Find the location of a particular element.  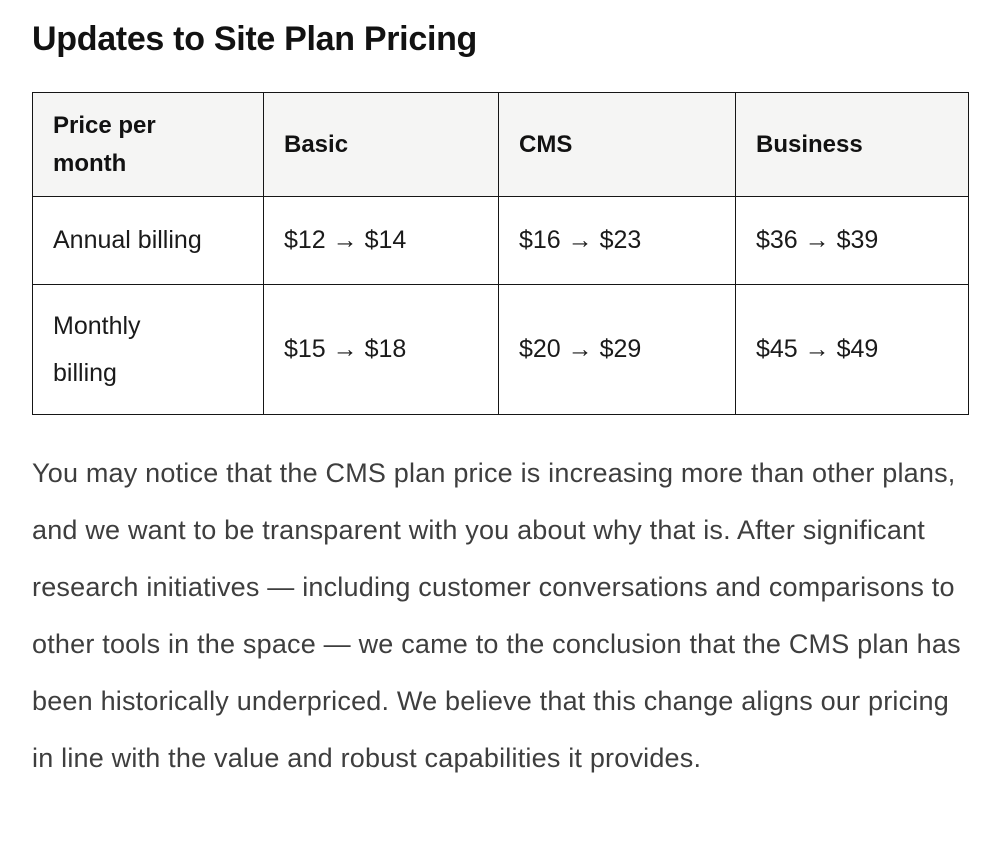

column-header-price-per-month: Price per month is located at coordinates (148, 144).